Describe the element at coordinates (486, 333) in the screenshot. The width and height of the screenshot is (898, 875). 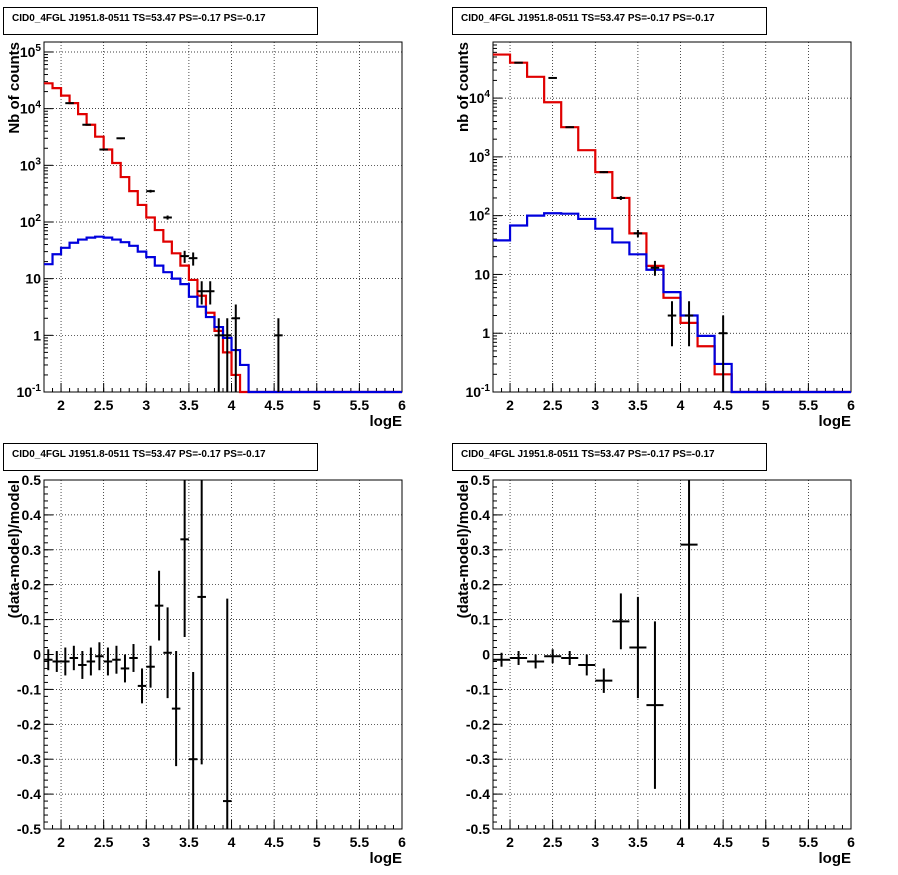
I see `y-tick-label: 1` at that location.